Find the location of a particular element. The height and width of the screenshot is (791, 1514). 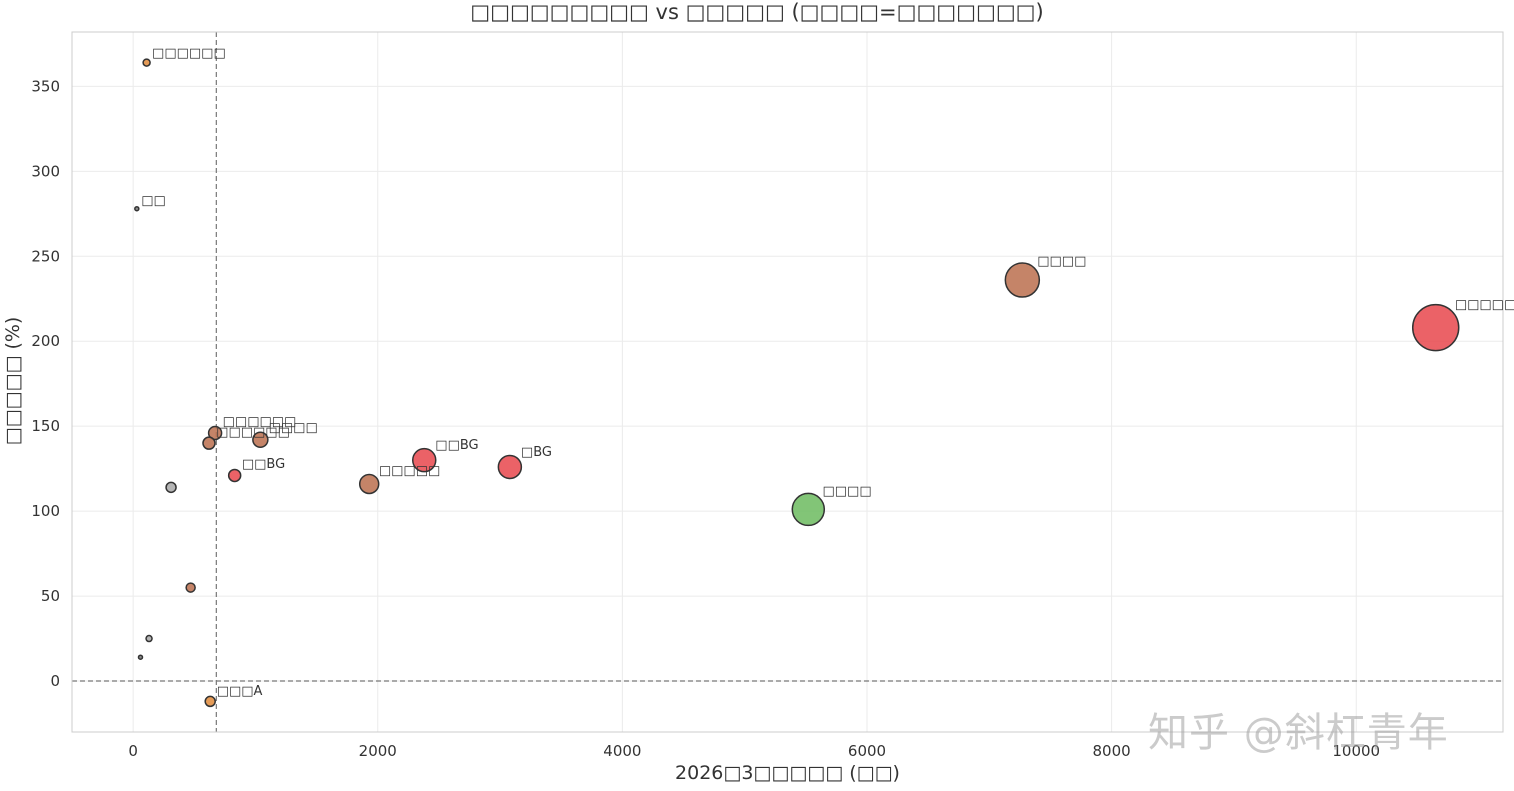

point-label: □□□A is located at coordinates (240, 691).